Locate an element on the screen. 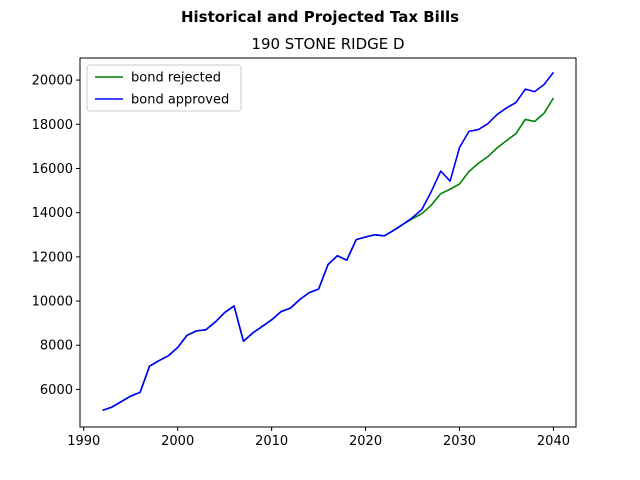 This screenshot has height=480, width=640. x-tick-label-2010: 2010 is located at coordinates (271, 441).